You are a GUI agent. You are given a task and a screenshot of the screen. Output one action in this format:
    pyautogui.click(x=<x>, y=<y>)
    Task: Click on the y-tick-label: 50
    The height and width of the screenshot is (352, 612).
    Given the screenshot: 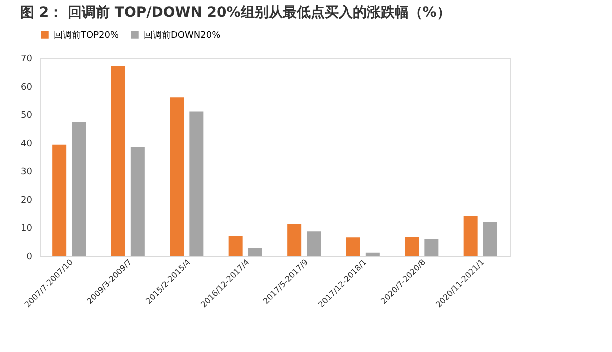 What is the action you would take?
    pyautogui.click(x=27, y=116)
    